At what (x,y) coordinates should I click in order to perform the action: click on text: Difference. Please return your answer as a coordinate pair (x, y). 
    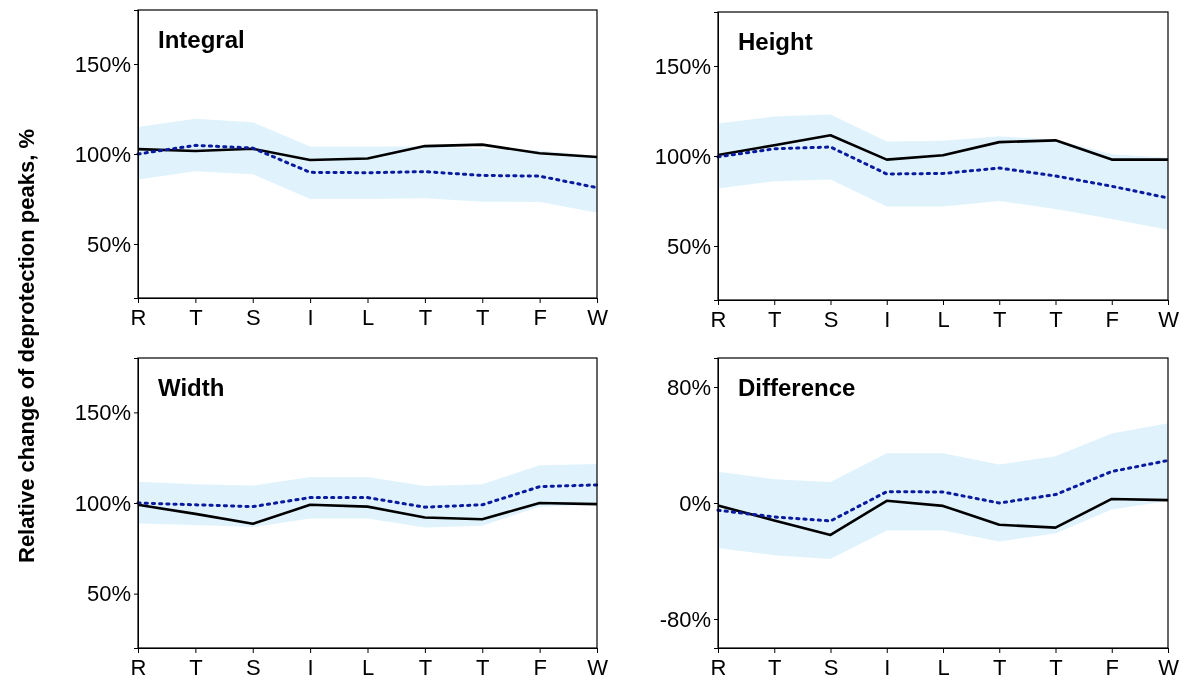
    Looking at the image, I should click on (797, 387).